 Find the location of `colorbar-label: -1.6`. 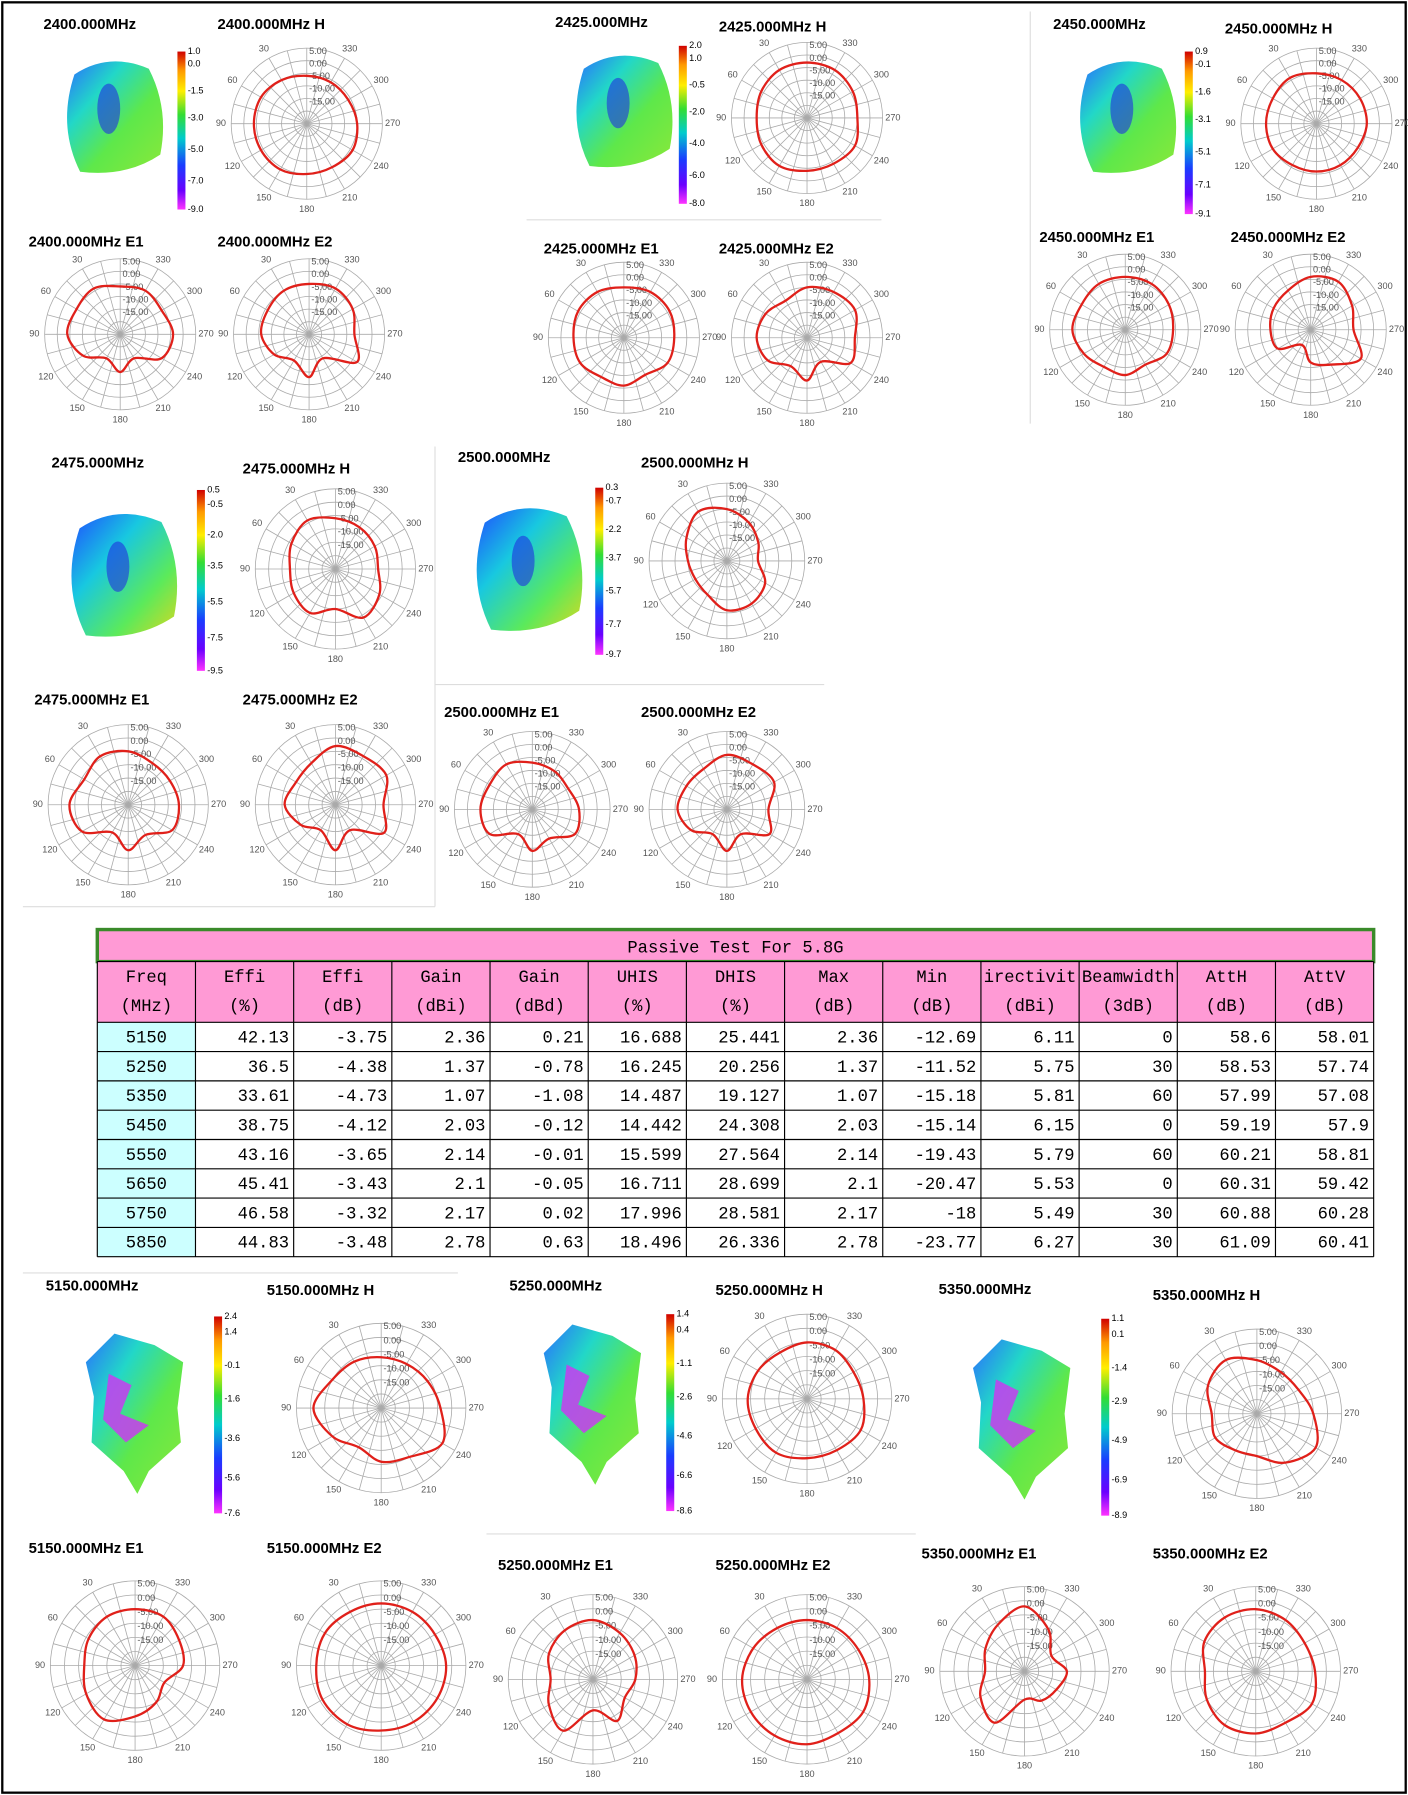

colorbar-label: -1.6 is located at coordinates (1203, 92).